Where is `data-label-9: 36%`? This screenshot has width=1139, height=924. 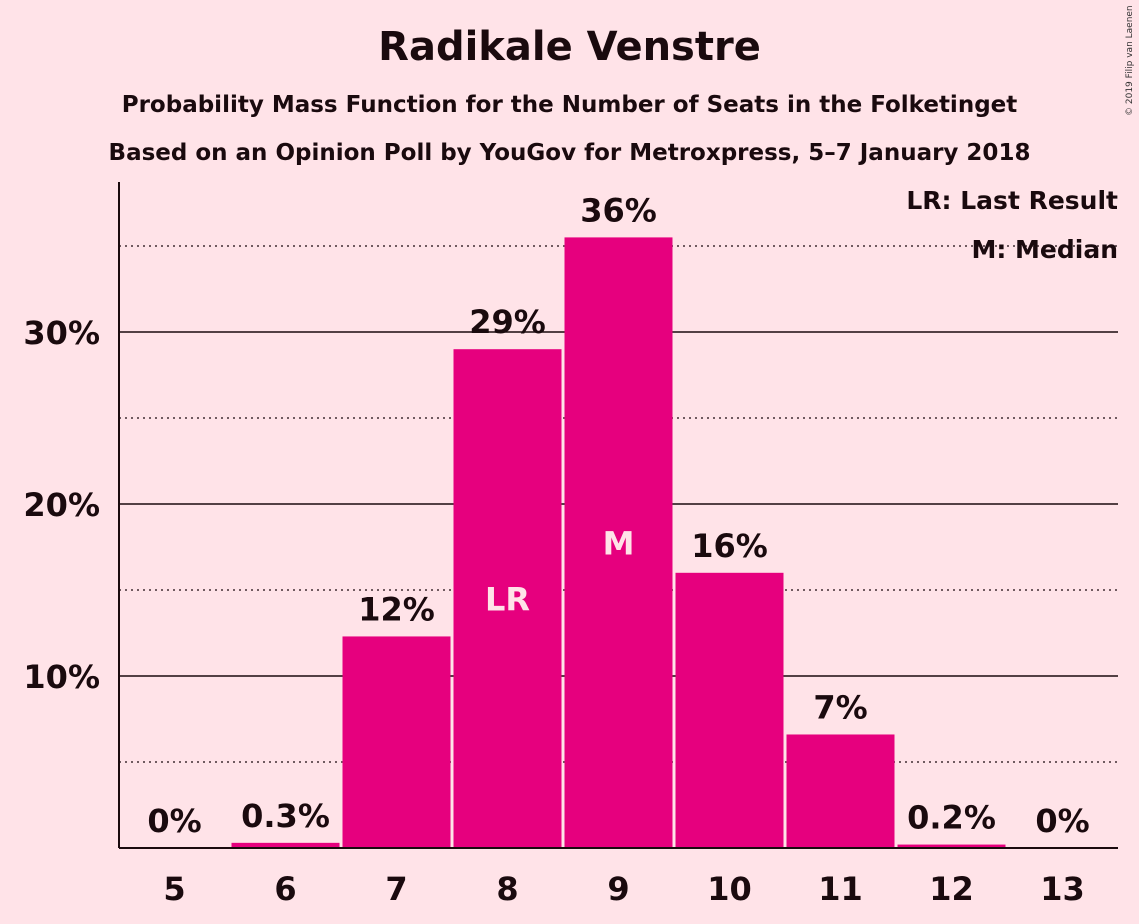
data-label-9: 36% is located at coordinates (618, 210).